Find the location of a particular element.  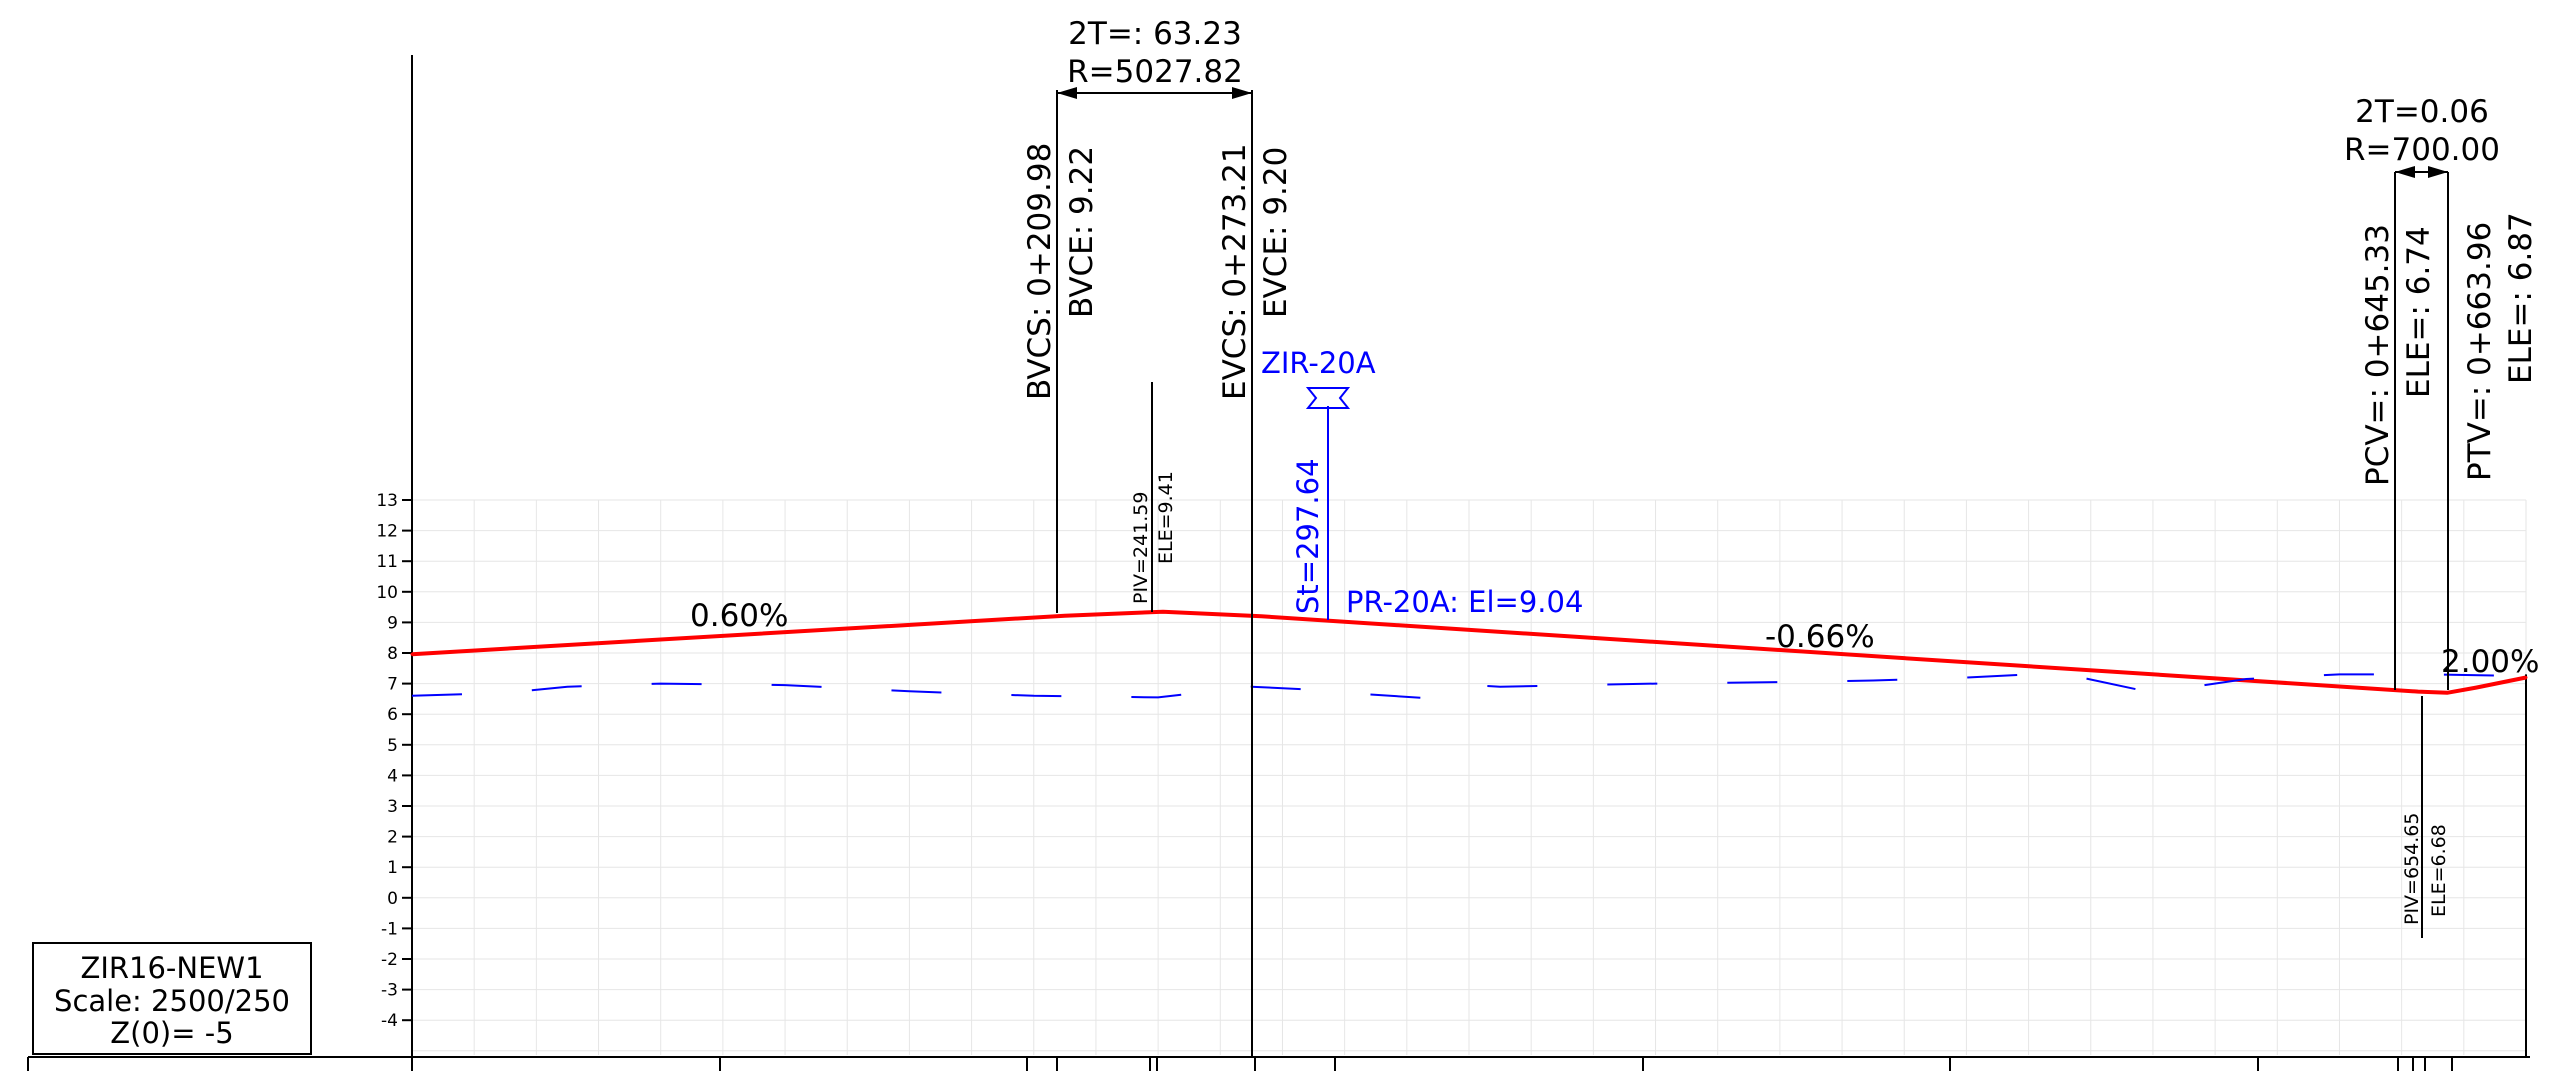

curve2-piv-label: PIV=654.65 is located at coordinates (2412, 869).